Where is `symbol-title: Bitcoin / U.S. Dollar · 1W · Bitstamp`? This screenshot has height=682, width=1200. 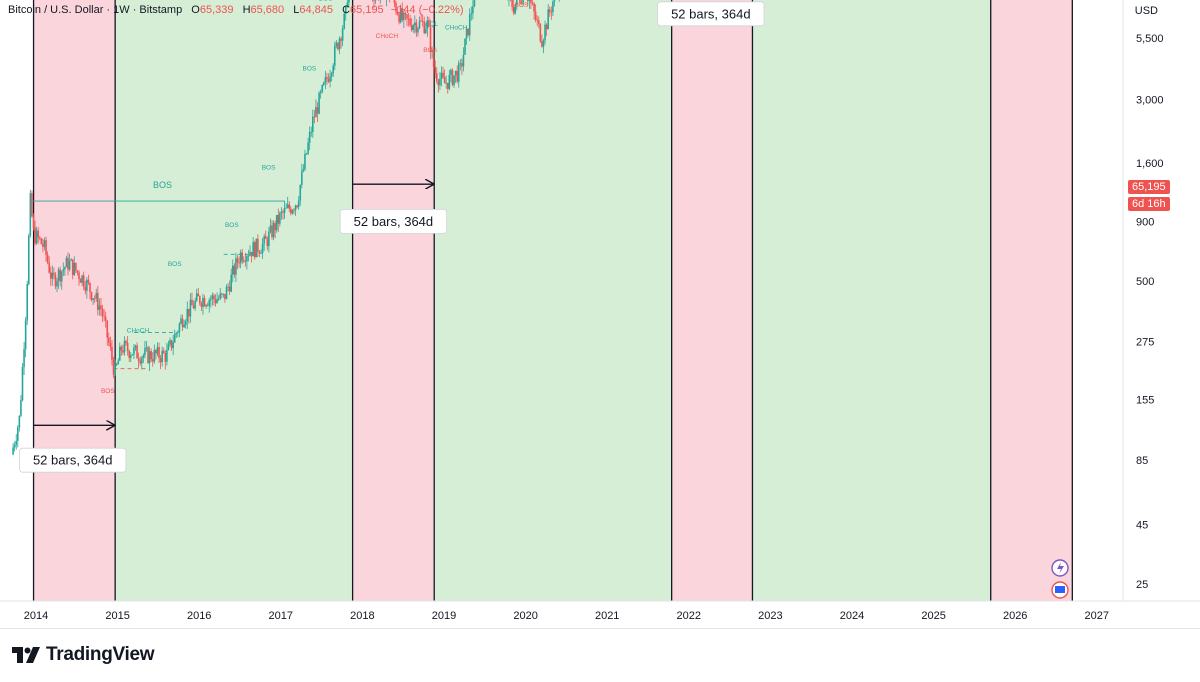
symbol-title: Bitcoin / U.S. Dollar · 1W · Bitstamp is located at coordinates (95, 10).